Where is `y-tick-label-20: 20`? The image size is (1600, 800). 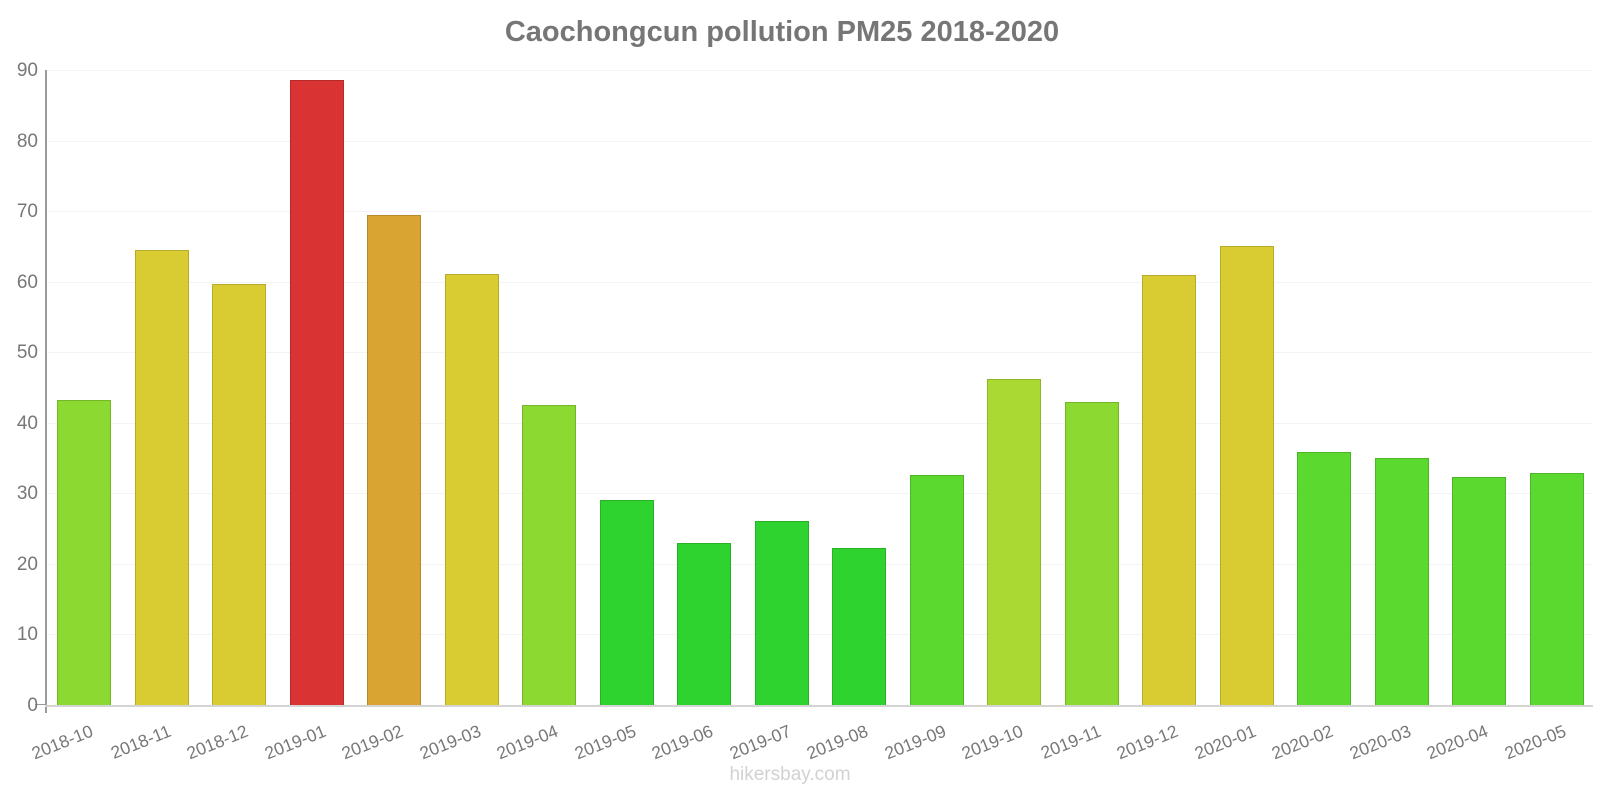
y-tick-label-20: 20 is located at coordinates (27, 564).